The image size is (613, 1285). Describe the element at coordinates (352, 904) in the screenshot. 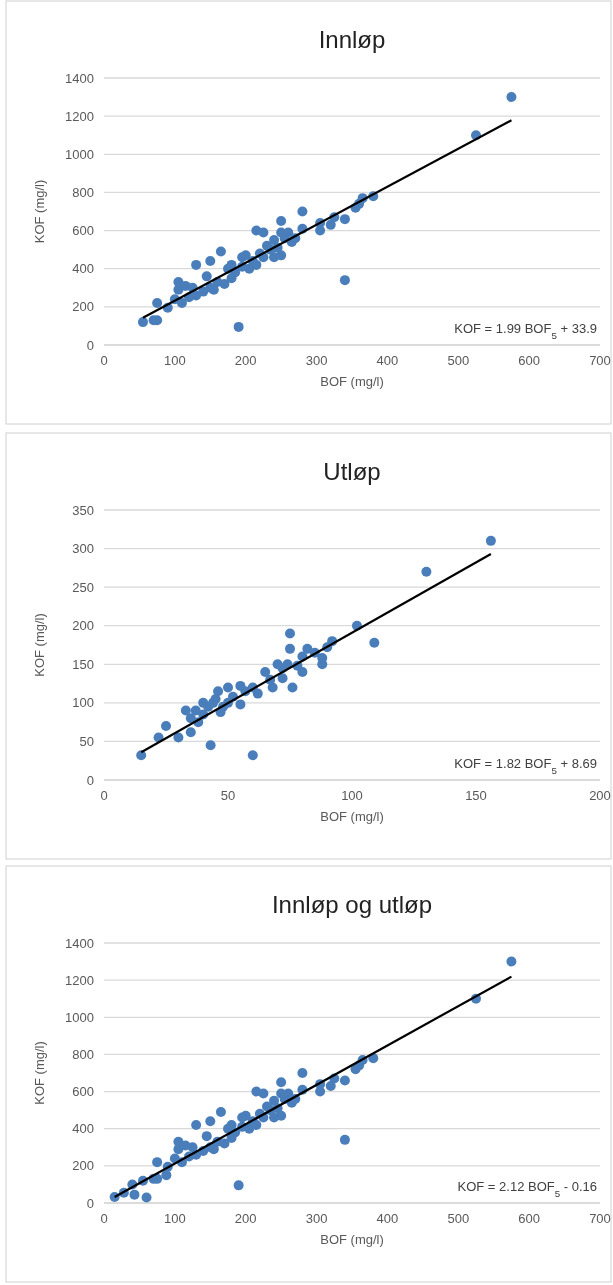

I see `chart-title: Innløp og utløp` at that location.